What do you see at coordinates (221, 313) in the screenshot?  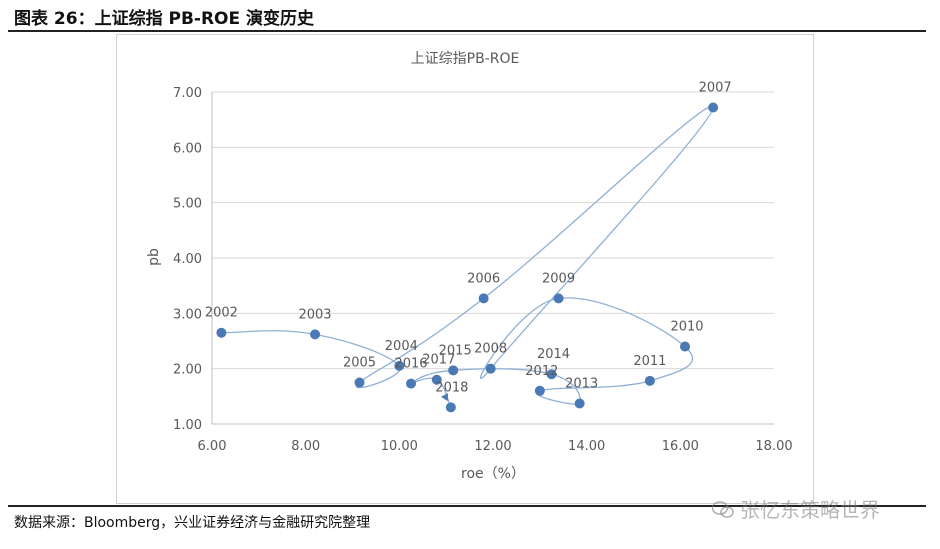 I see `point-label: 2002` at bounding box center [221, 313].